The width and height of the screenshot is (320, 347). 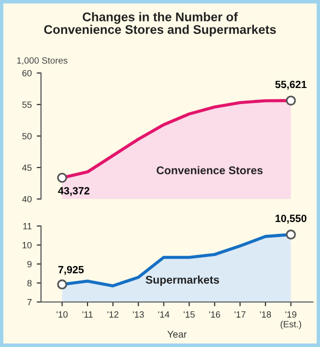 What do you see at coordinates (189, 314) in the screenshot?
I see `x-tick-label: '15` at bounding box center [189, 314].